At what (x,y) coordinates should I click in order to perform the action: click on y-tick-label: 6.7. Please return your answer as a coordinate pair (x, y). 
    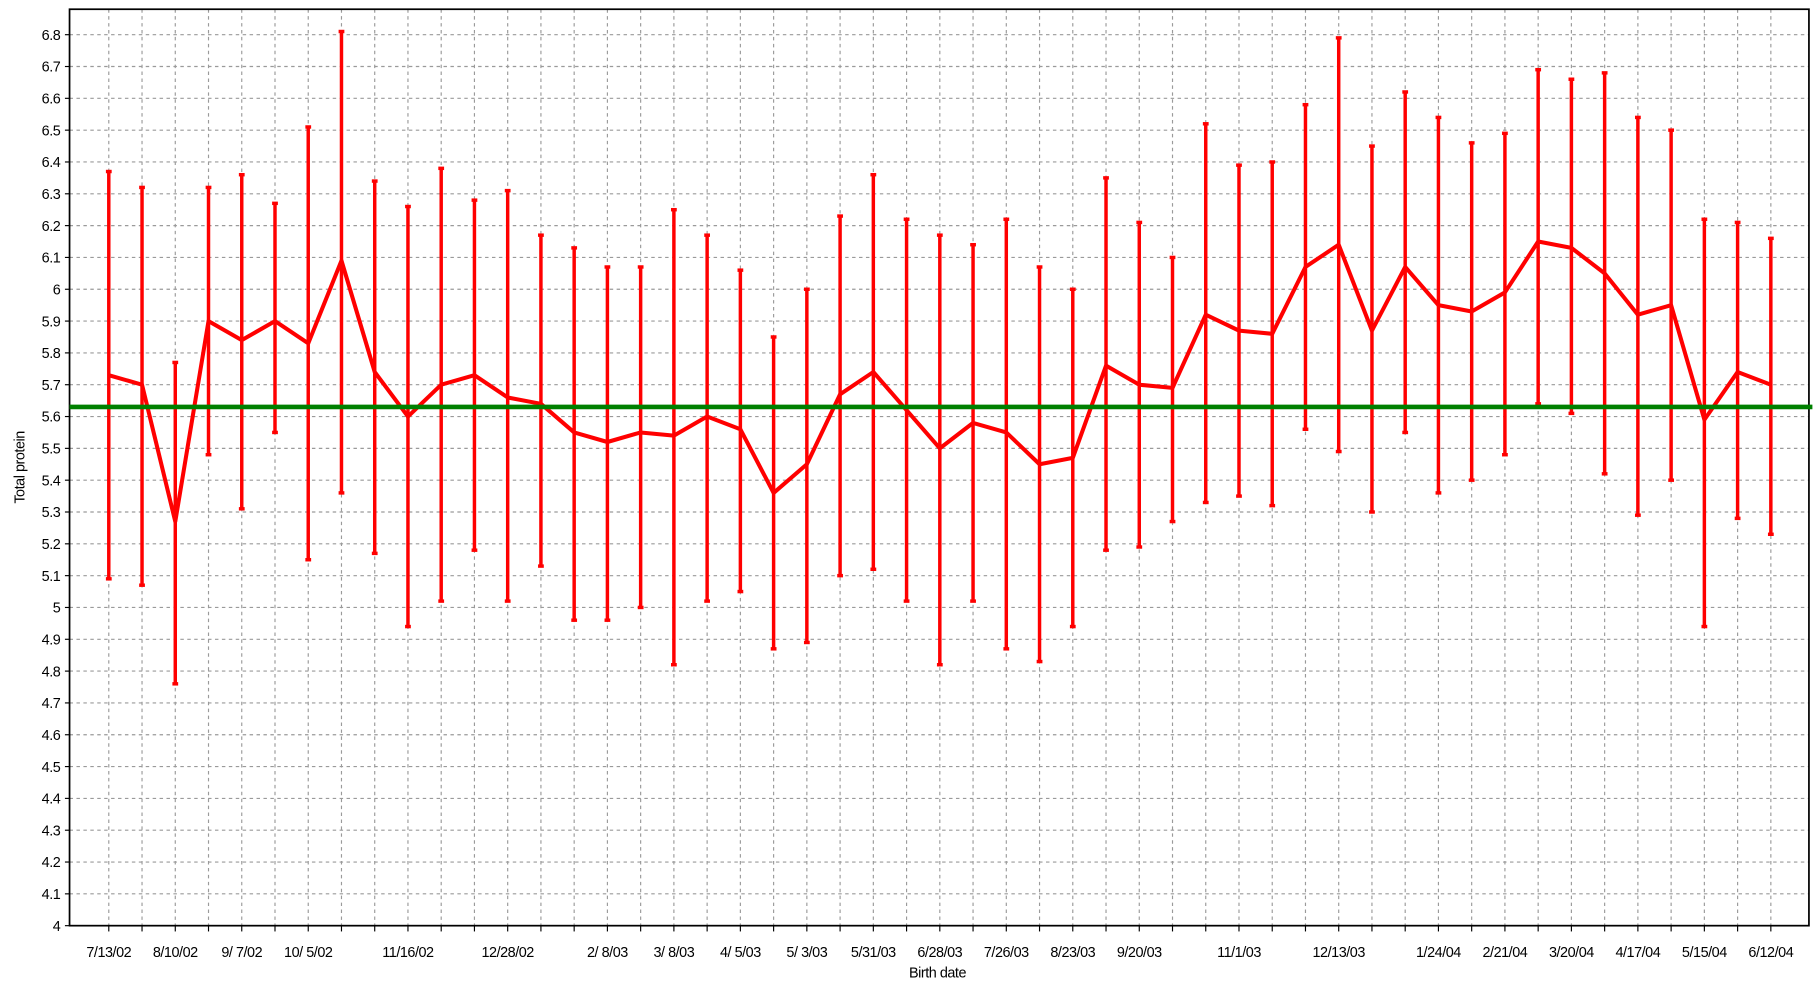
    Looking at the image, I should click on (51, 68).